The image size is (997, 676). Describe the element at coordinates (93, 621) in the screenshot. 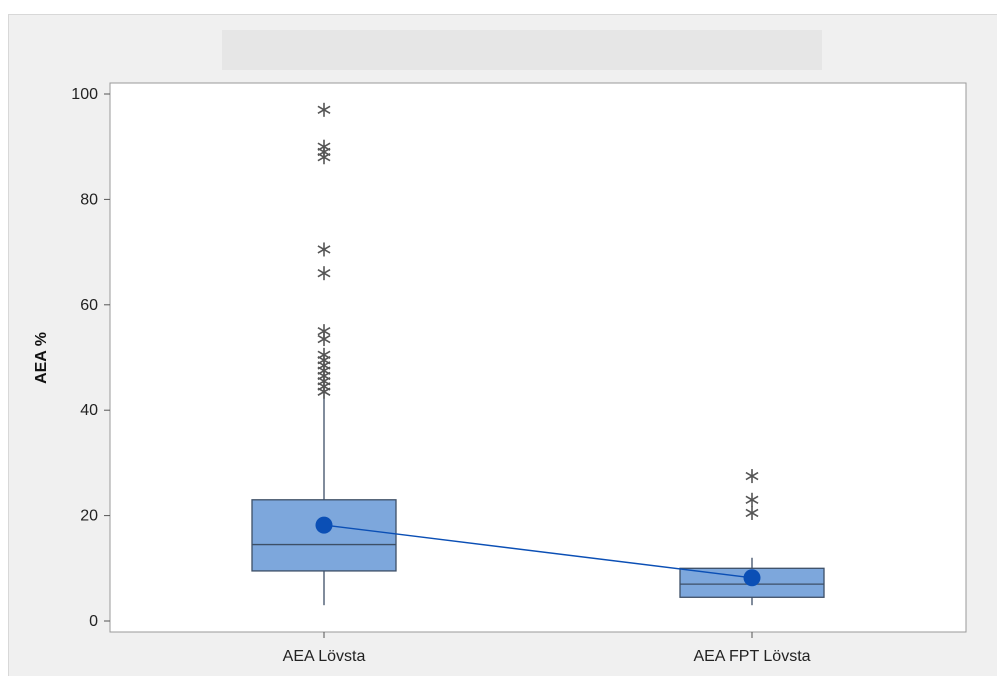

I see `y-tick-label: 0` at that location.